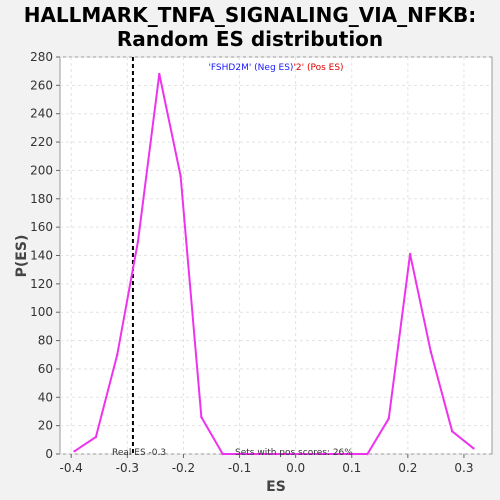 The image size is (500, 500). What do you see at coordinates (41, 57) in the screenshot?
I see `y-tick-label: 280` at bounding box center [41, 57].